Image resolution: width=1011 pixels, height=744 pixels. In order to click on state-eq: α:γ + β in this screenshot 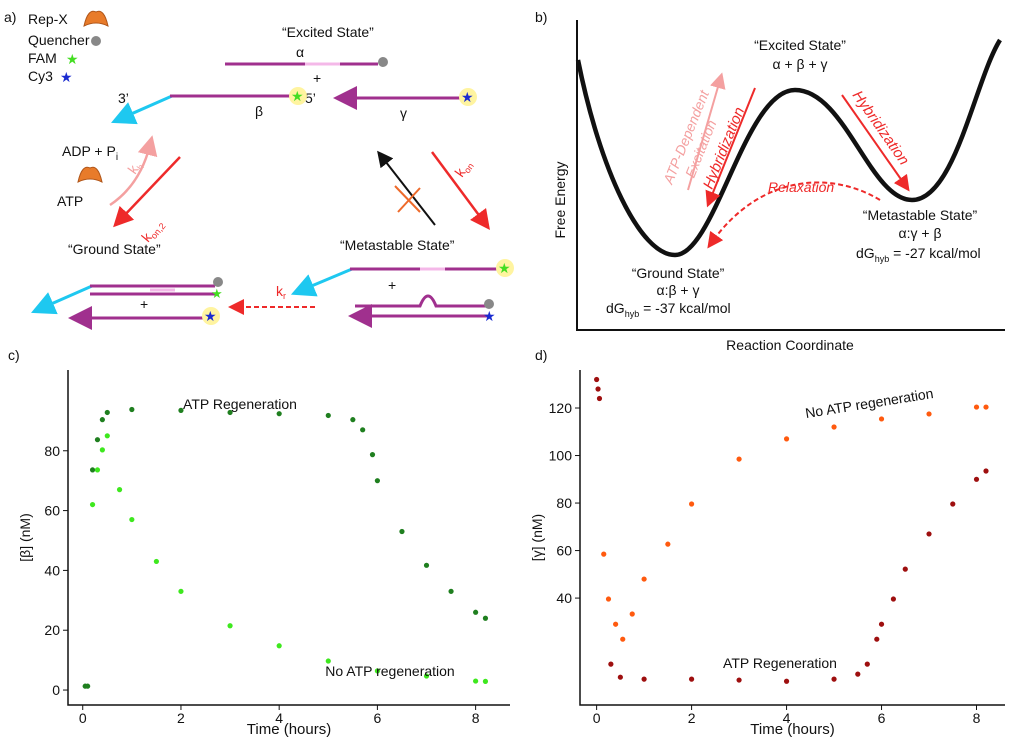, I will do `click(920, 233)`.